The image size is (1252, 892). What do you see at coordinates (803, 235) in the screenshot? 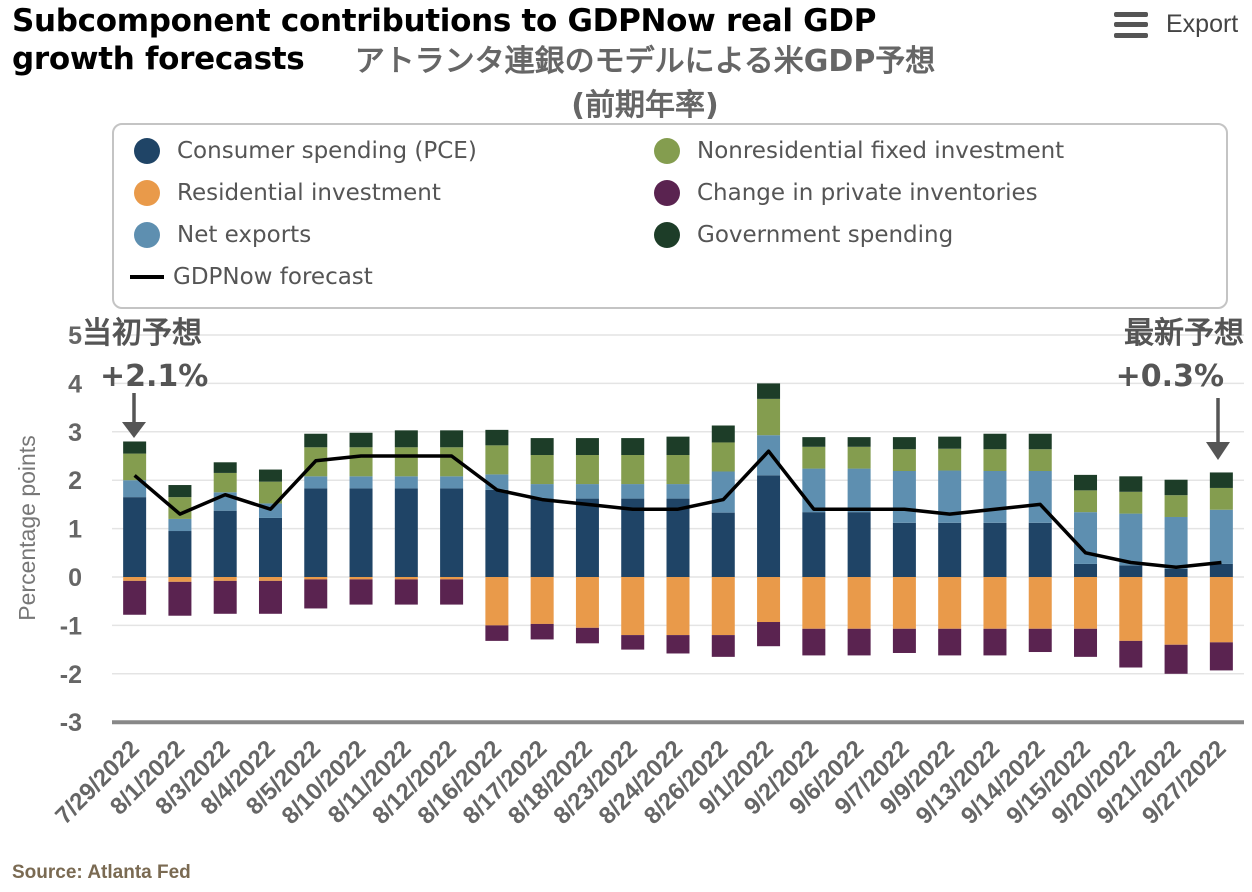
I see `legend-item-government: Government spending` at bounding box center [803, 235].